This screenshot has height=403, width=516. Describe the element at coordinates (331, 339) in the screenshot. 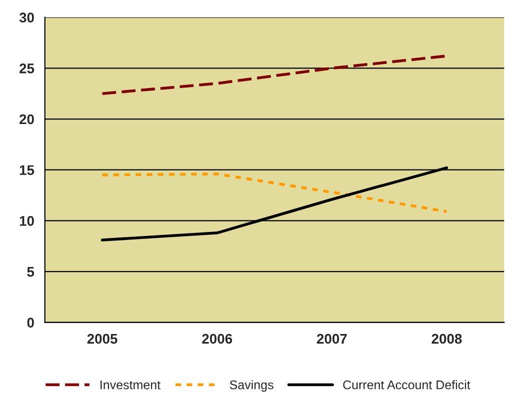

I see `x-tick-label: 2007` at that location.